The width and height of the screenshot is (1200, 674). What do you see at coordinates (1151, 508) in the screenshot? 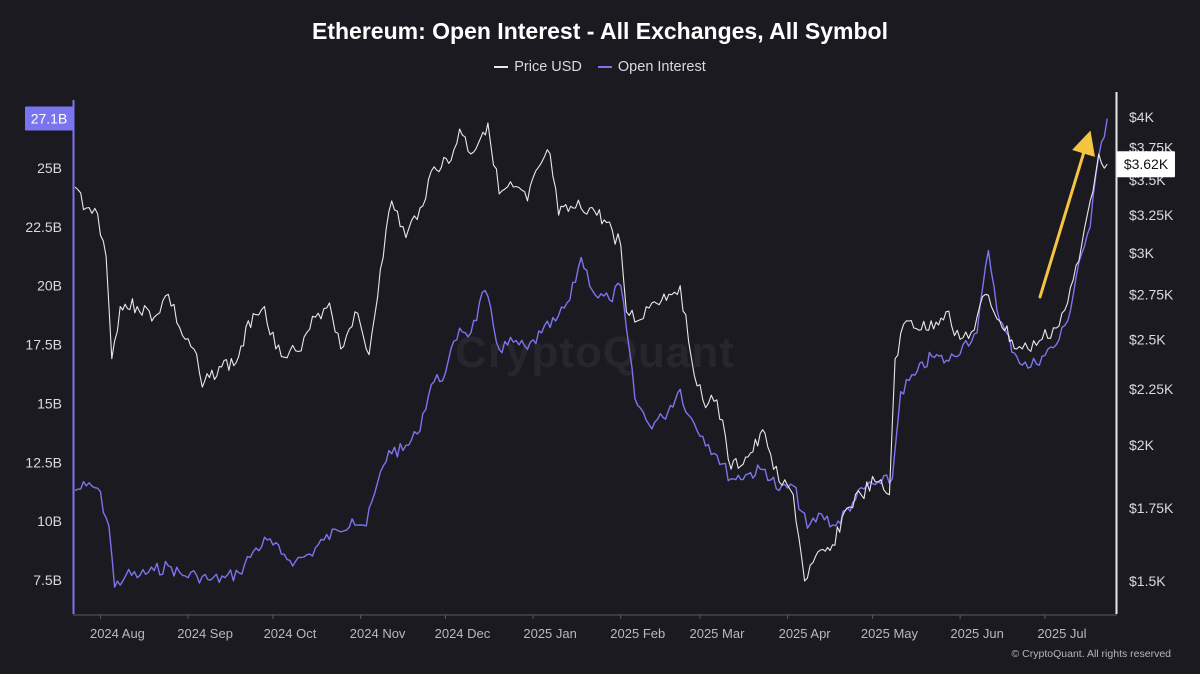
I see `right-tick-label: $1.75K` at bounding box center [1151, 508].